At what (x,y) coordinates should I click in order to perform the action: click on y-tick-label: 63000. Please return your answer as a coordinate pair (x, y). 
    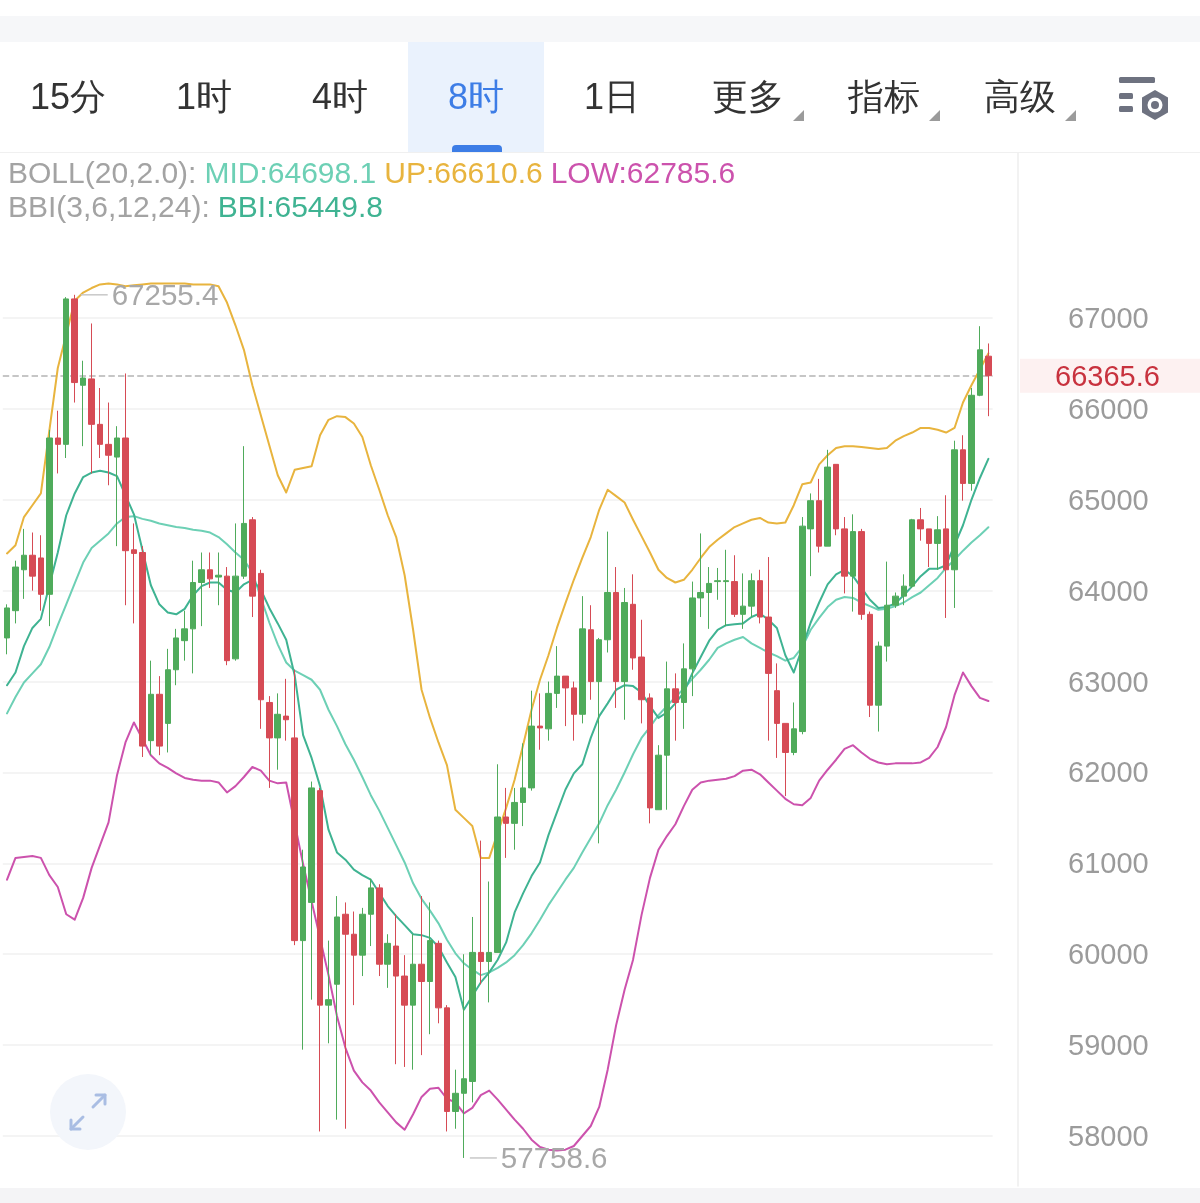
    Looking at the image, I should click on (1108, 681).